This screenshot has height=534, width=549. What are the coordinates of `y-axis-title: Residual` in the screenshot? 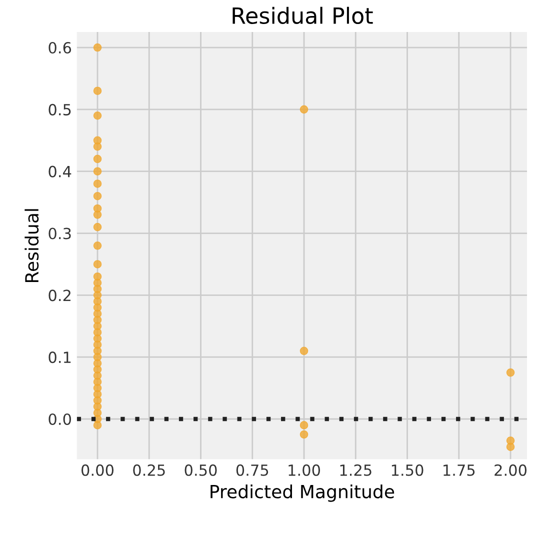 It's located at (31, 245).